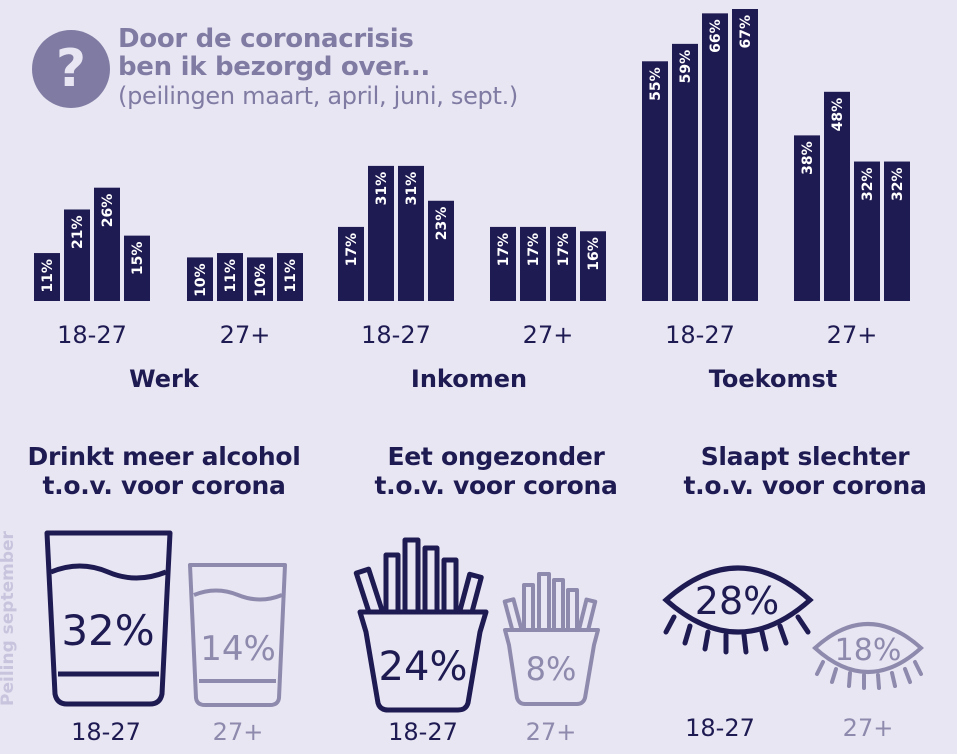  Describe the element at coordinates (773, 379) in the screenshot. I see `category-label: Toekomst` at that location.